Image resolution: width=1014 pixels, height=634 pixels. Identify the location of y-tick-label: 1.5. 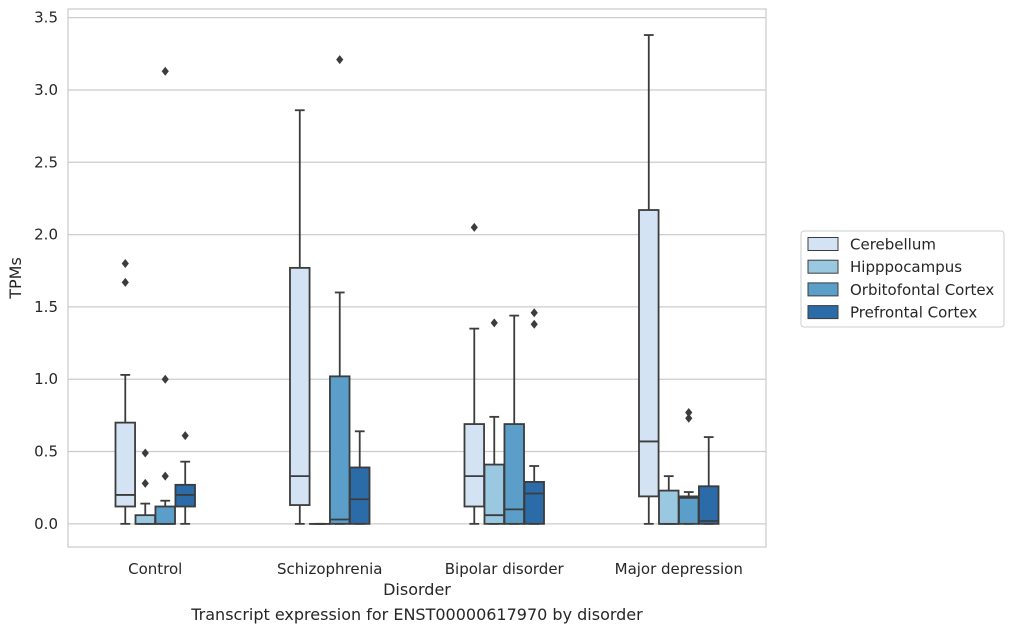
(46, 307).